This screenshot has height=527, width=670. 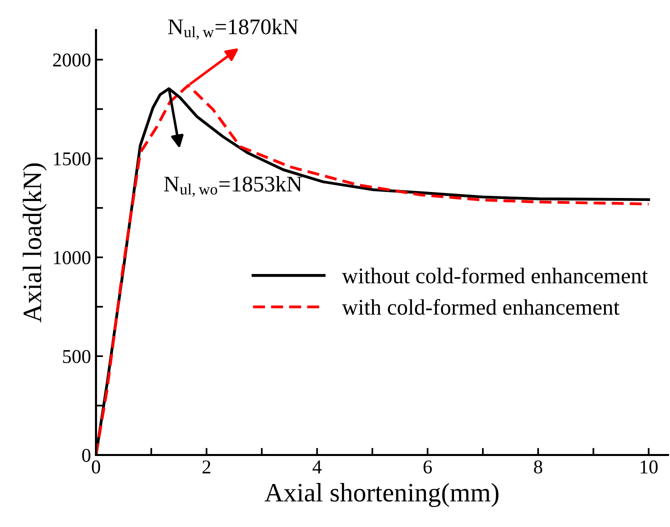 I want to click on x-tick-label: 4, so click(x=317, y=467).